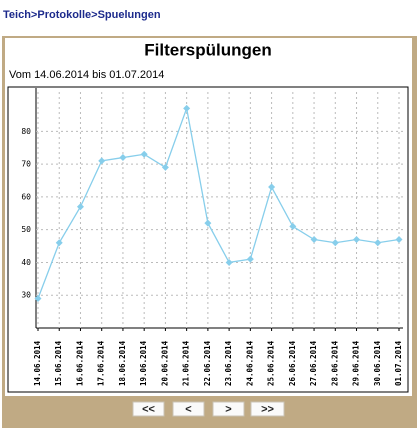  What do you see at coordinates (26, 164) in the screenshot?
I see `y-tick-label: 70` at bounding box center [26, 164].